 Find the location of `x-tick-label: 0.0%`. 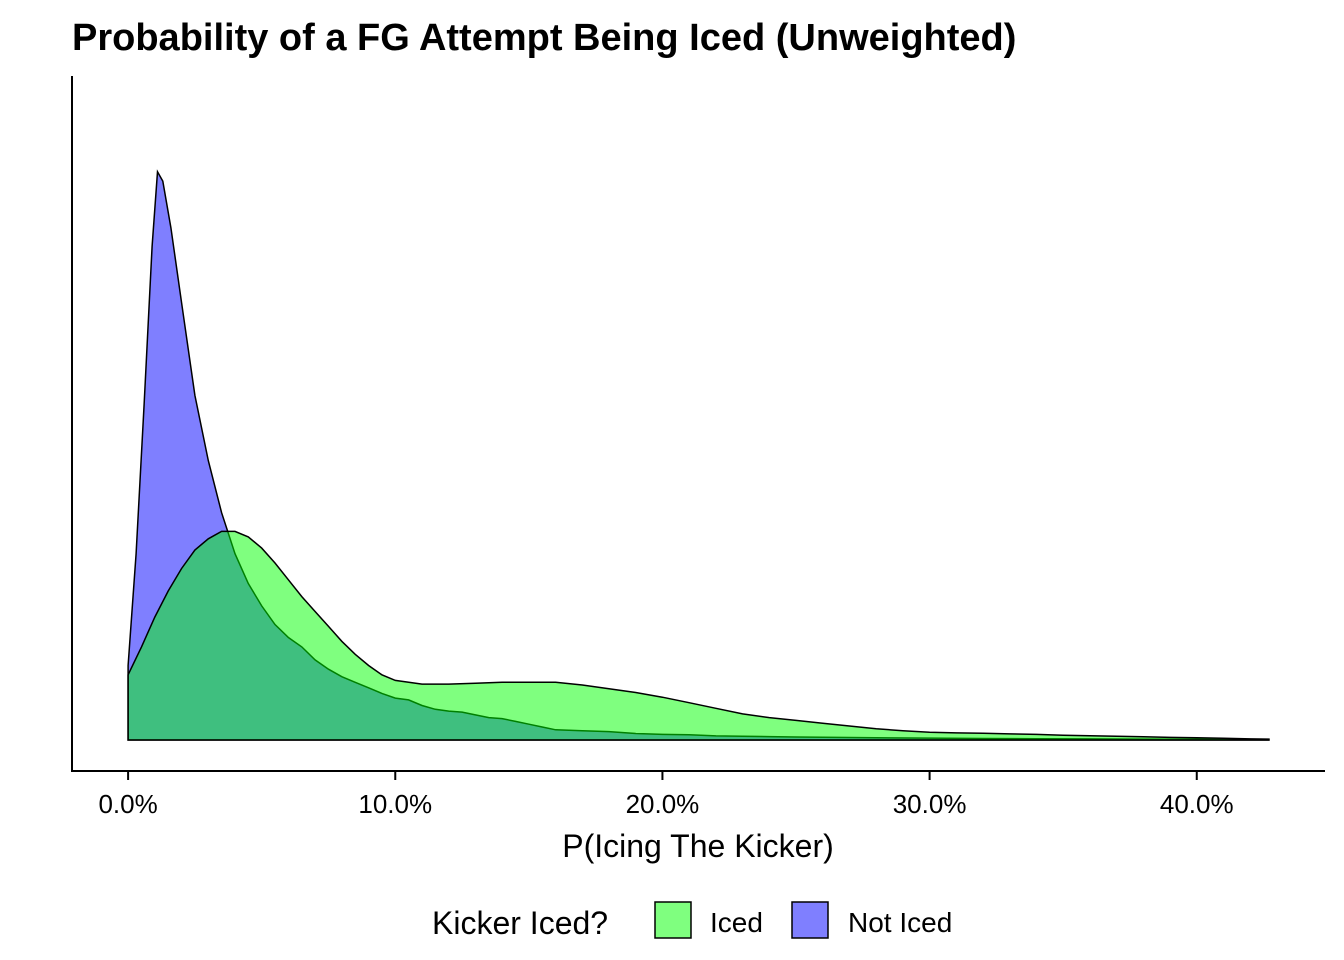

x-tick-label: 0.0% is located at coordinates (127, 804).